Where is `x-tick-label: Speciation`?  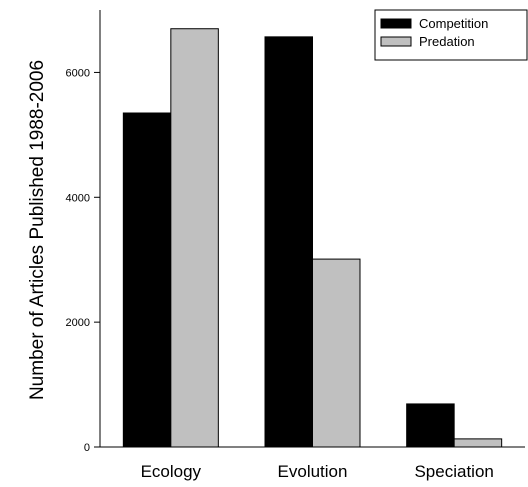 x-tick-label: Speciation is located at coordinates (453, 471).